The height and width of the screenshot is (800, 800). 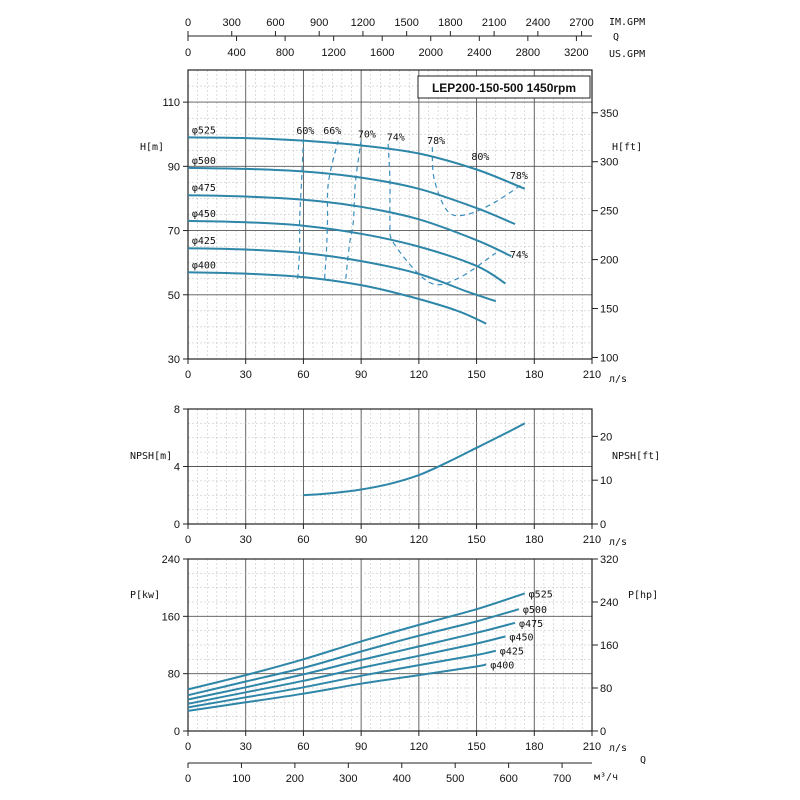 What do you see at coordinates (406, 23) in the screenshot?
I see `imgpm-tick-label: 1500` at bounding box center [406, 23].